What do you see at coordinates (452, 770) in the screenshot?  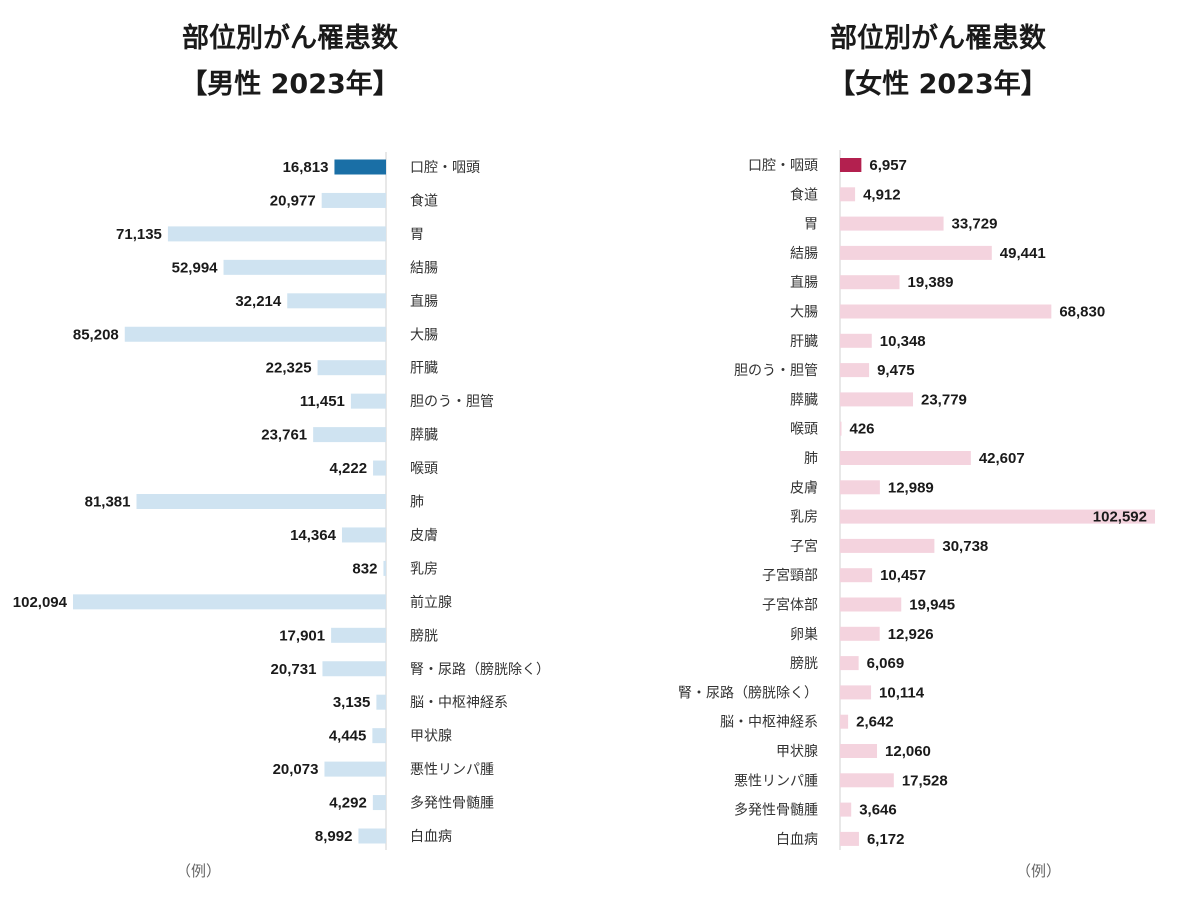 I see `male-category-label: 悪性リンパ腫` at bounding box center [452, 770].